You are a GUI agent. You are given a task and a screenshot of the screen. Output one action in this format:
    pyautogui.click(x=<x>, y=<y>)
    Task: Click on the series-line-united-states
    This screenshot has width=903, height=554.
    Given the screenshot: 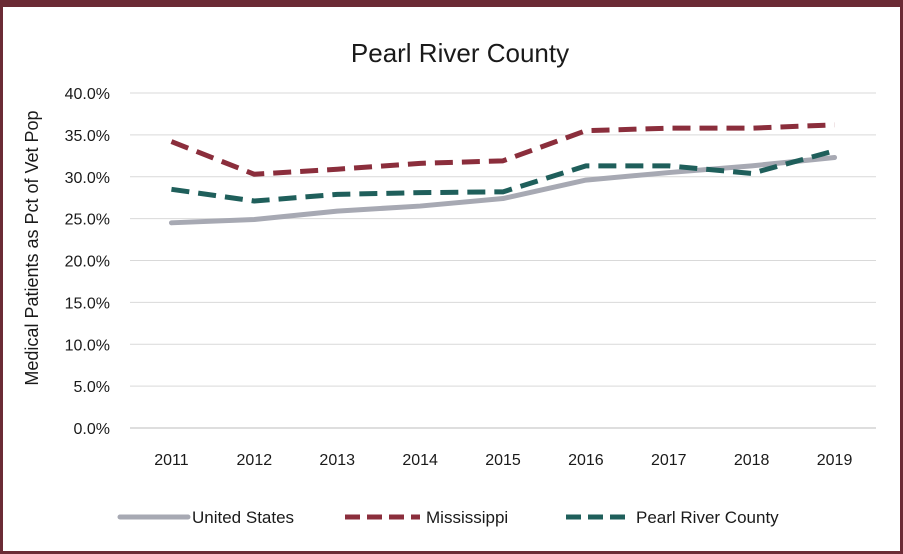 What is the action you would take?
    pyautogui.click(x=503, y=190)
    